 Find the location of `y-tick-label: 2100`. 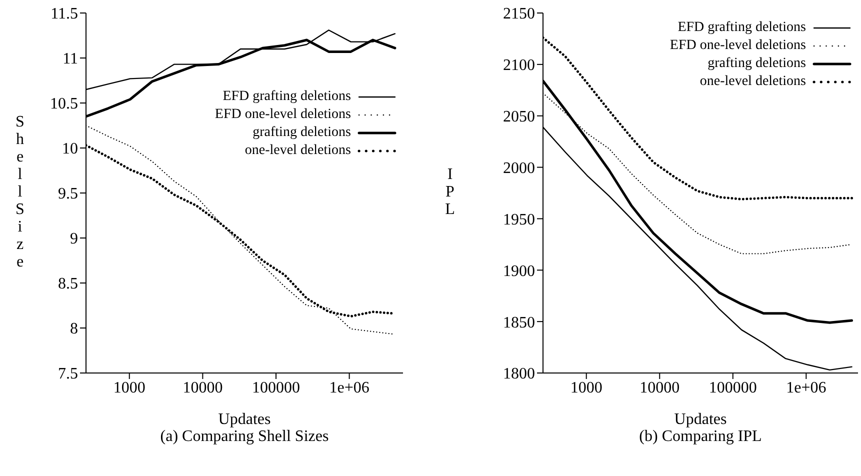

y-tick-label: 2100 is located at coordinates (519, 65).